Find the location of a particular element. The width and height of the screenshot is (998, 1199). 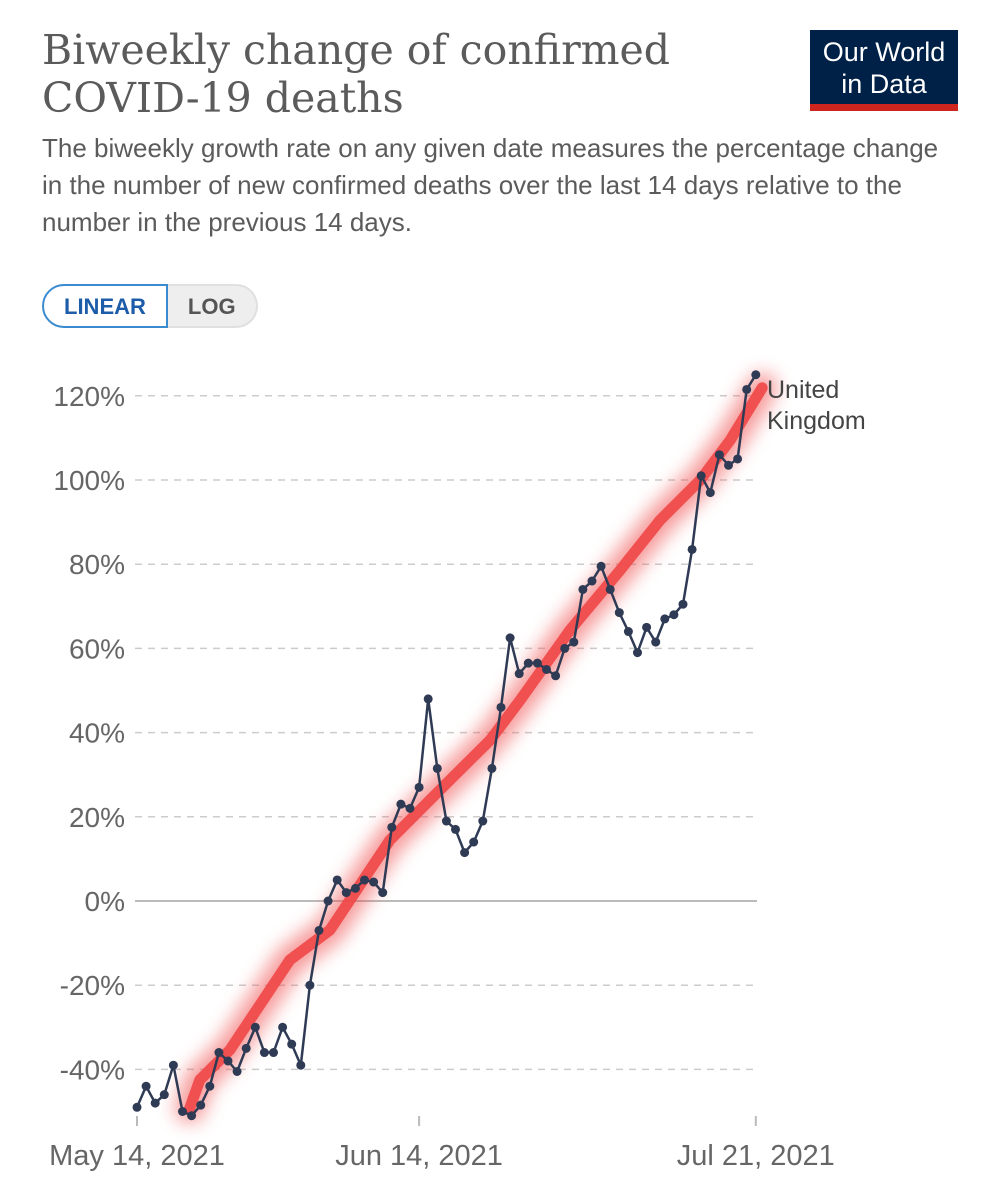

y-tick-label: 40% is located at coordinates (97, 733).